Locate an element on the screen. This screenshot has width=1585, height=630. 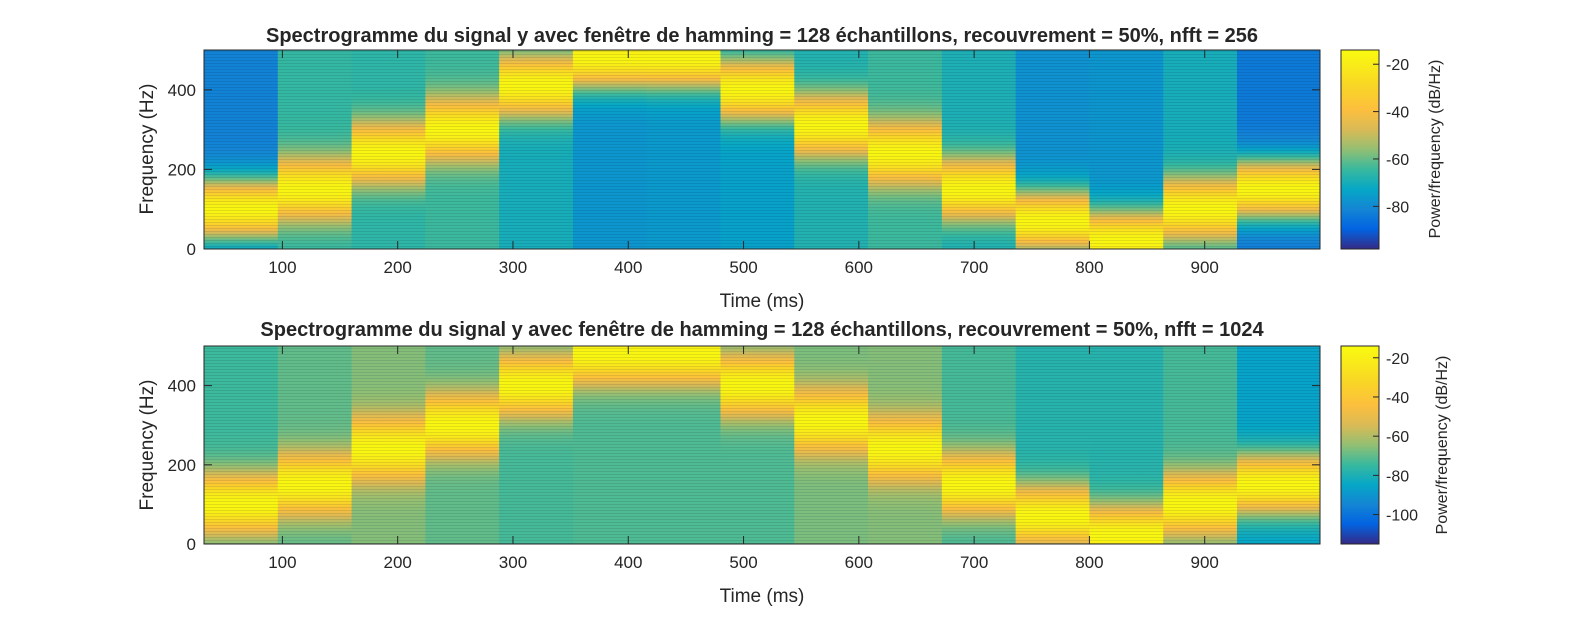
colorbar-ticks: -20 -40 -60 -80 -100 is located at coordinates (1395, 438).